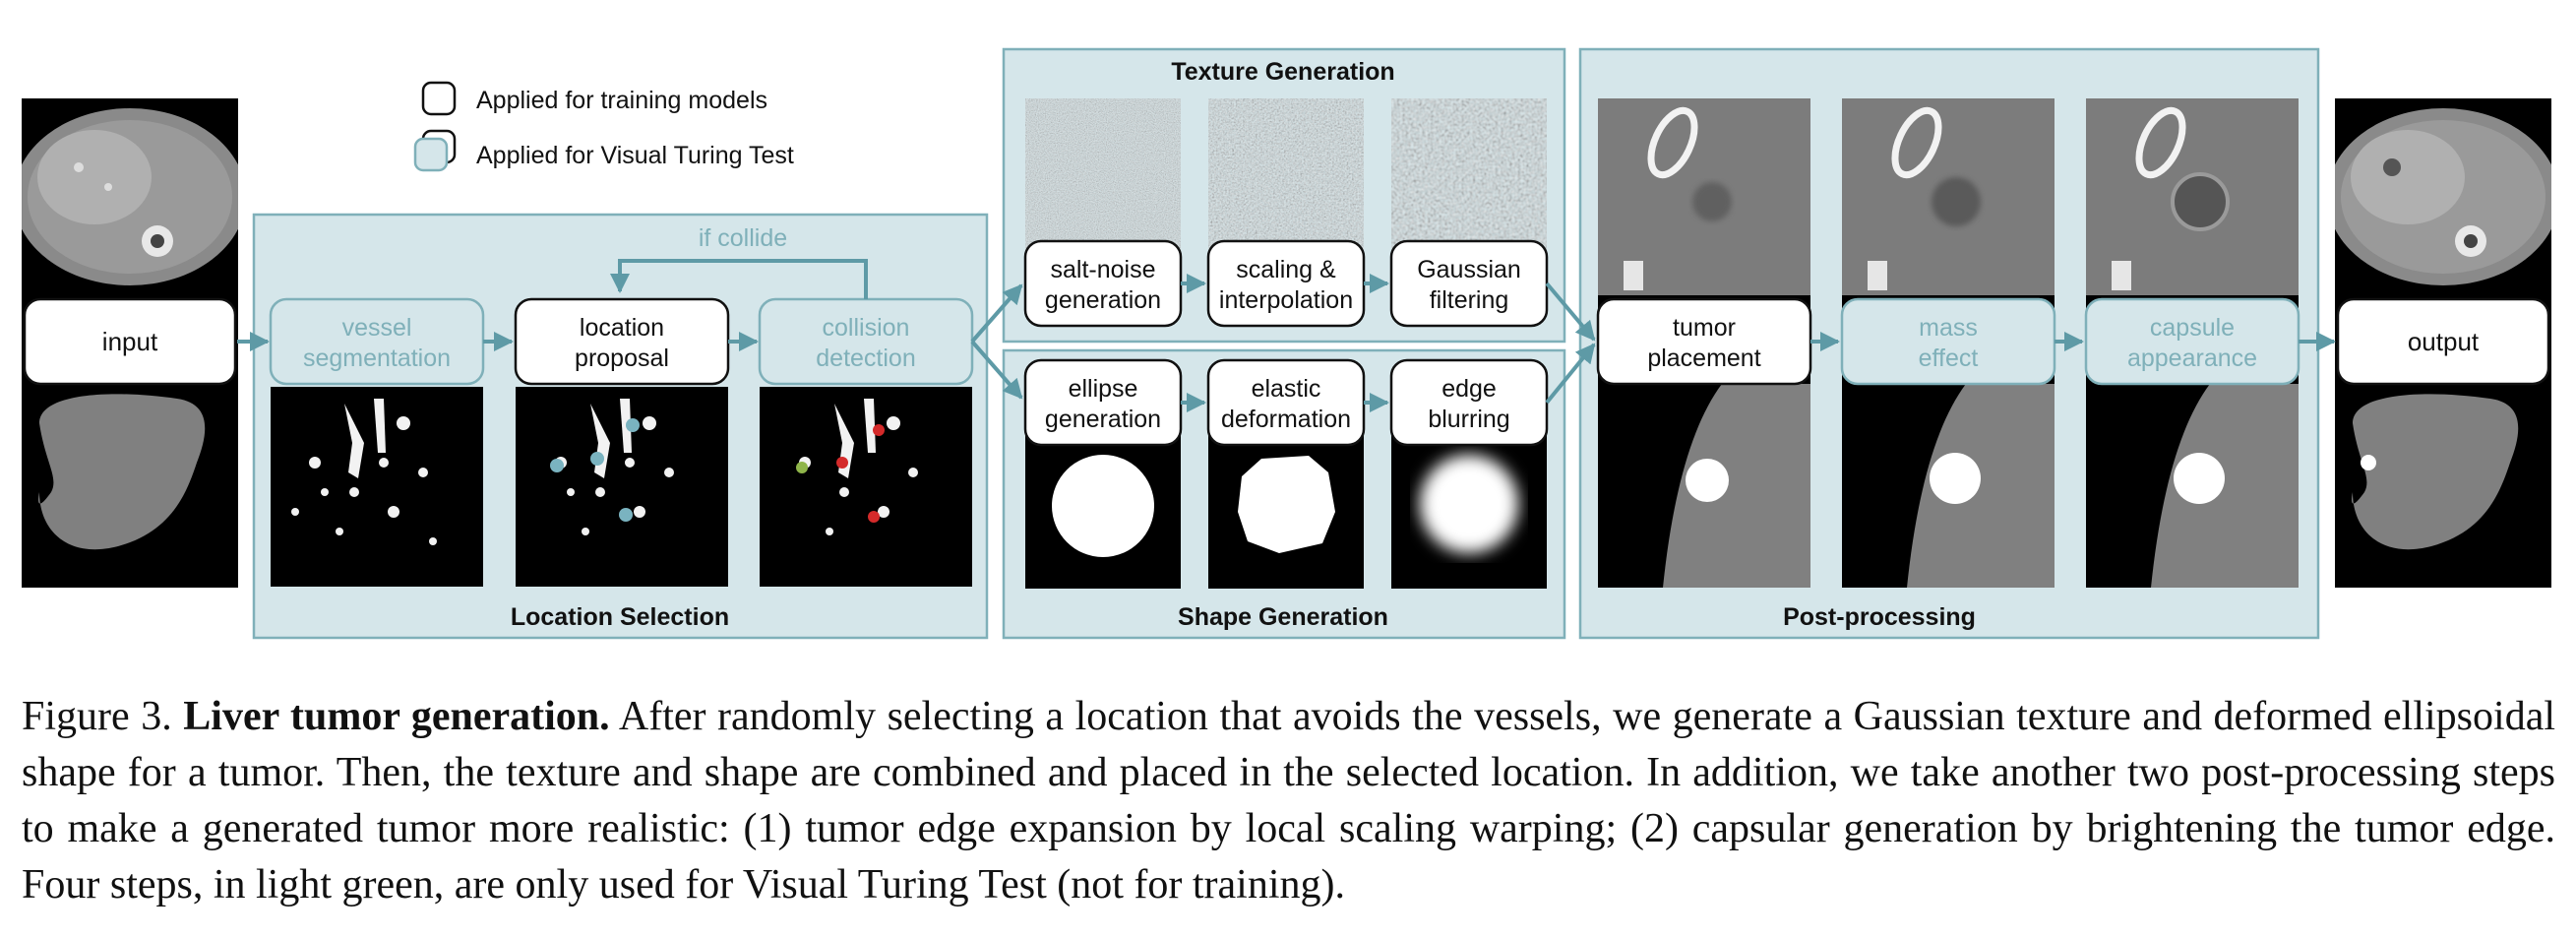 The width and height of the screenshot is (2576, 939). Describe the element at coordinates (1103, 283) in the screenshot. I see `salt-noise-node: salt-noise generation` at that location.